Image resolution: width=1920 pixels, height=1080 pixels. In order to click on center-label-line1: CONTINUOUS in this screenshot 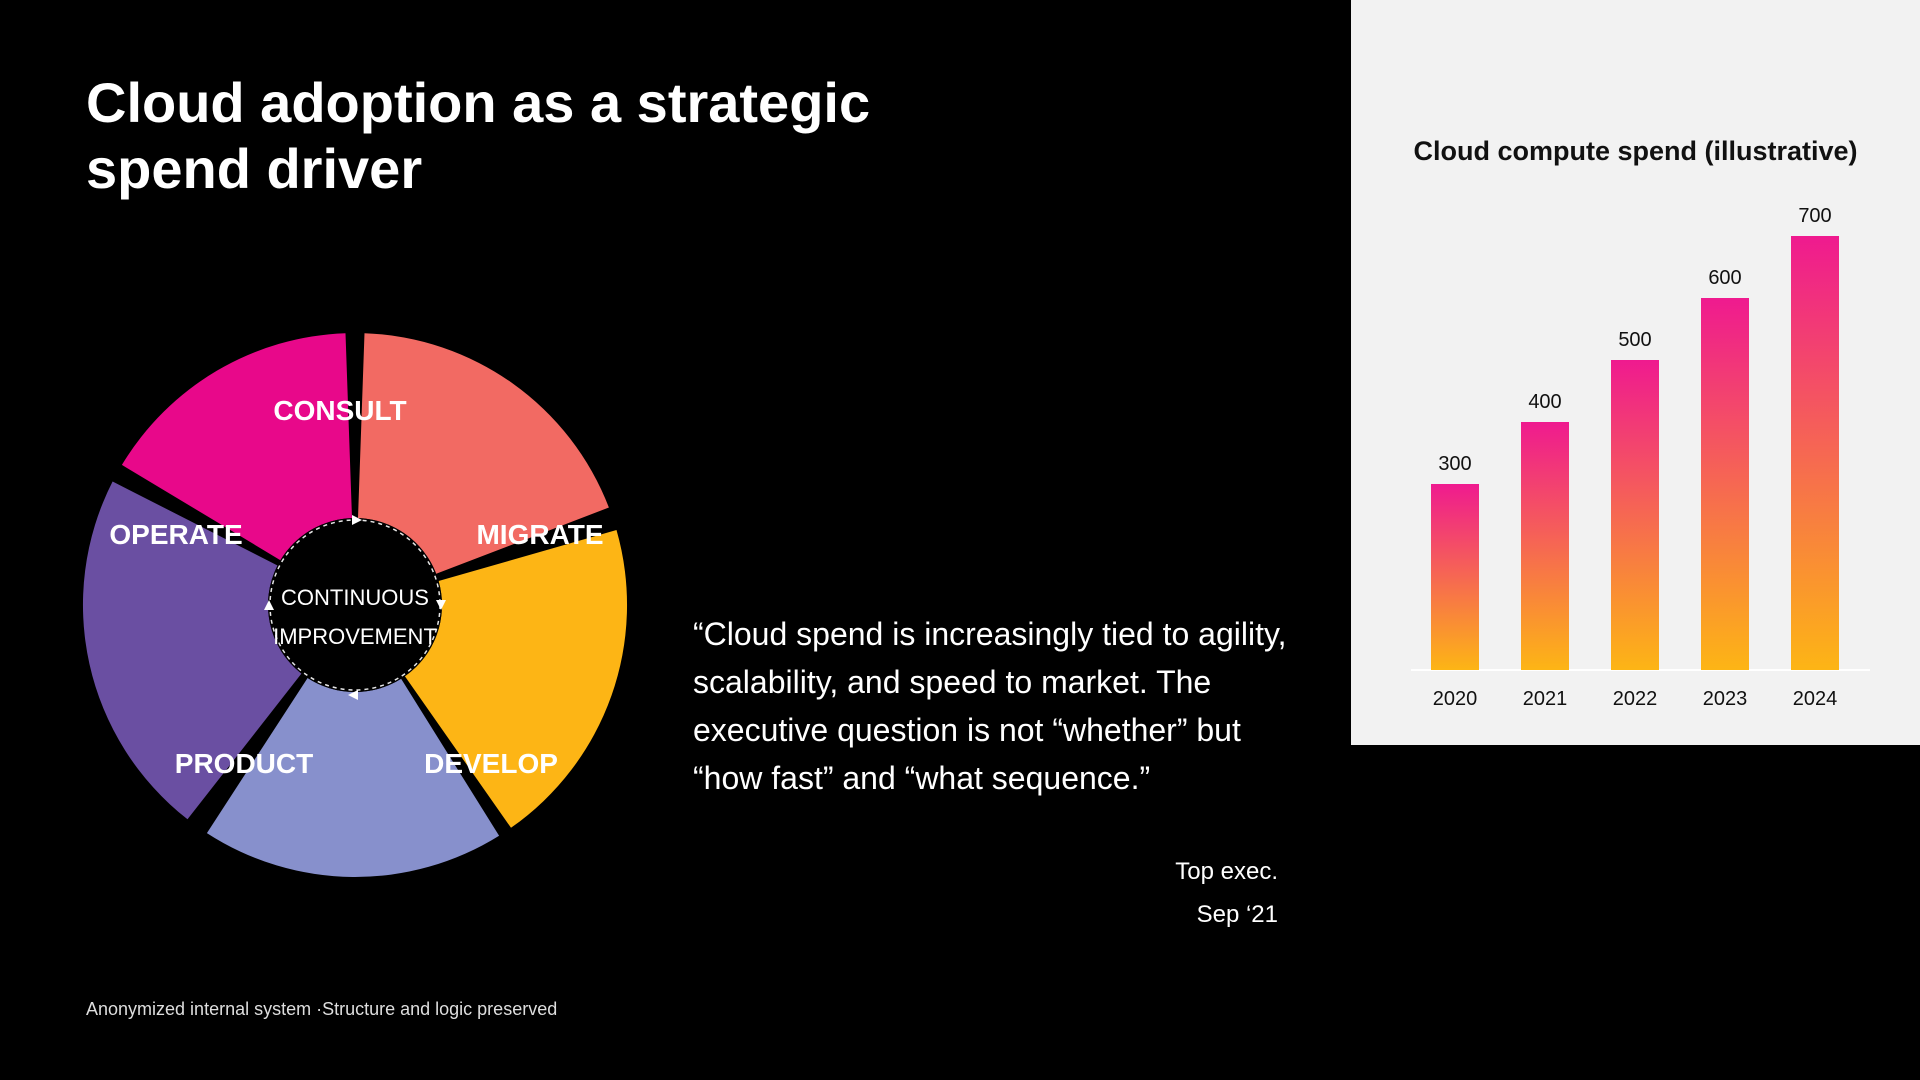, I will do `click(355, 597)`.